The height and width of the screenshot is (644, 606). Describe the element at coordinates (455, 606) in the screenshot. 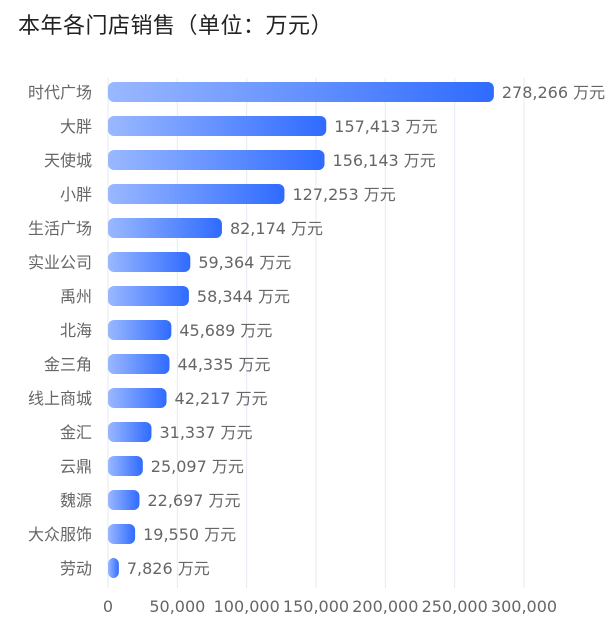

I see `x-tick-label: 250,000` at that location.